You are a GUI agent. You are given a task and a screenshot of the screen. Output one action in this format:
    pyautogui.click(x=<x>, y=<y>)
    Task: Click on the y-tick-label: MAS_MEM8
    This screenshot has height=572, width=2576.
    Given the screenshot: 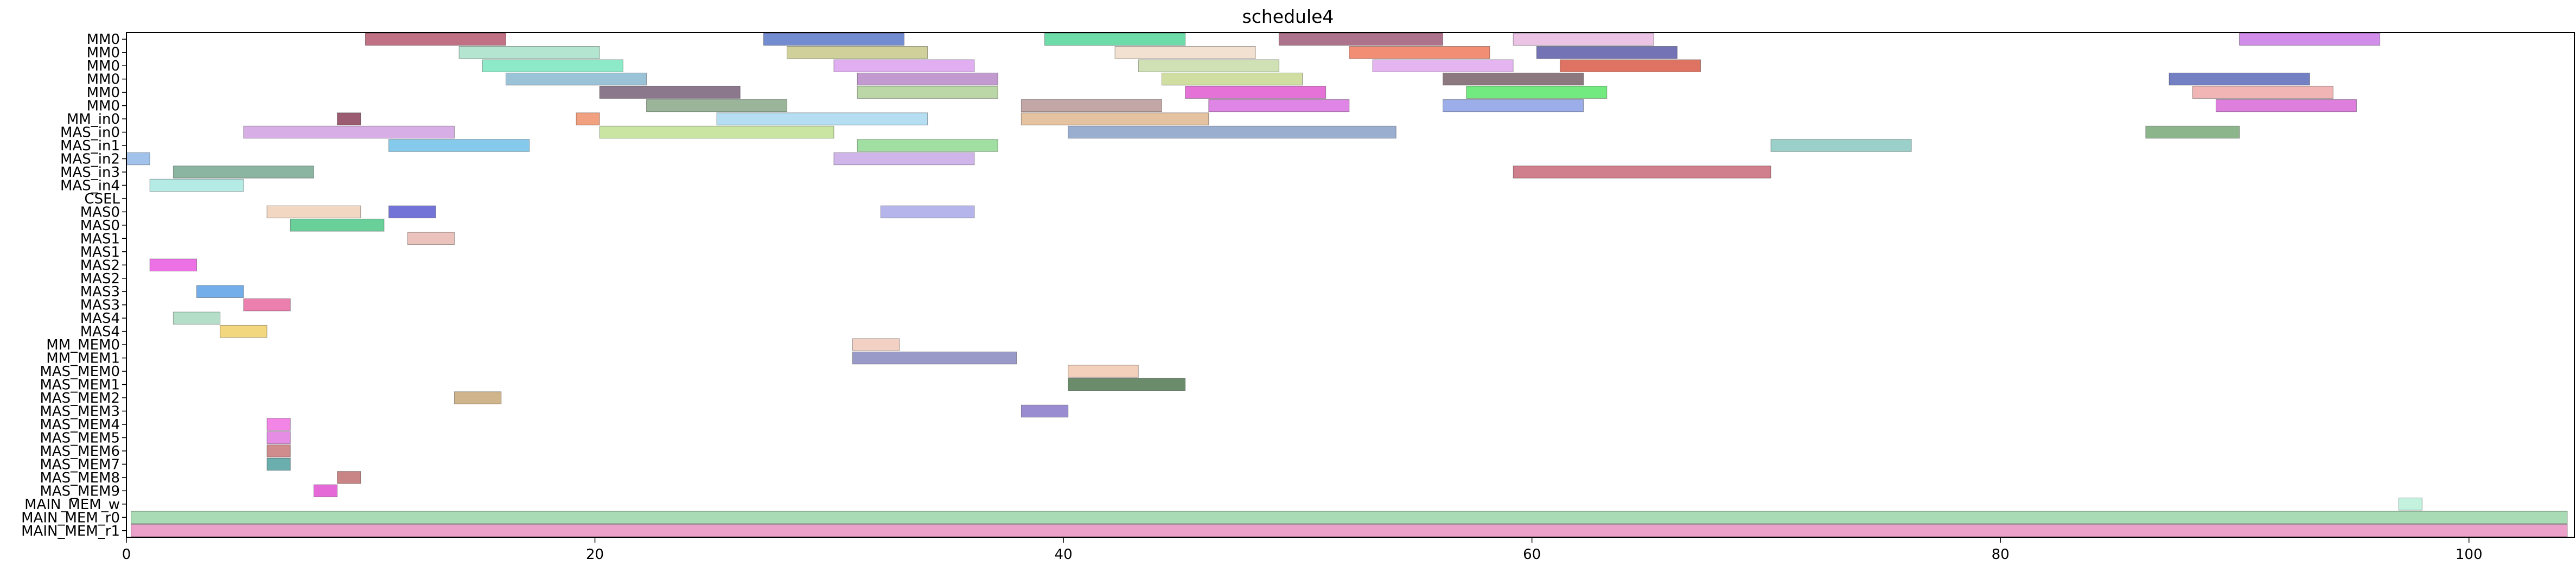 What is the action you would take?
    pyautogui.click(x=80, y=478)
    